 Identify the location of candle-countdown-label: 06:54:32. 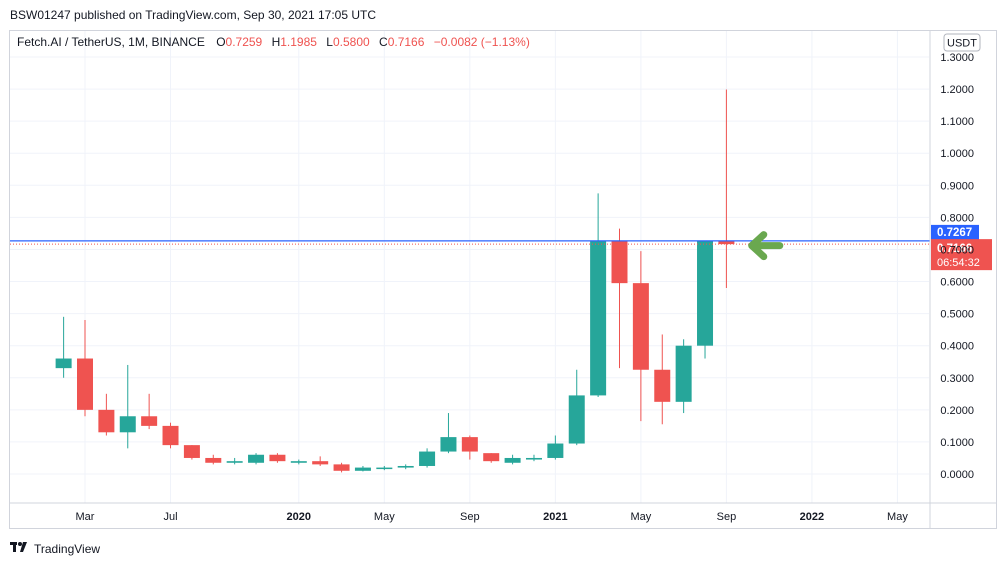
(958, 263).